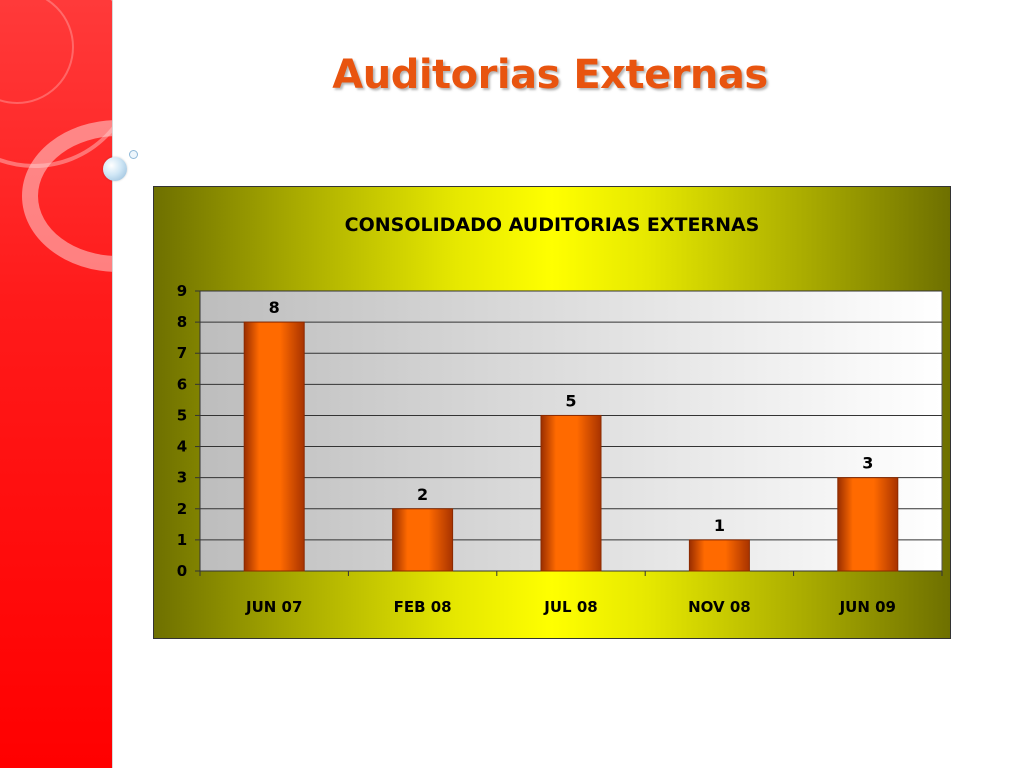  What do you see at coordinates (274, 307) in the screenshot?
I see `data-label: 8` at bounding box center [274, 307].